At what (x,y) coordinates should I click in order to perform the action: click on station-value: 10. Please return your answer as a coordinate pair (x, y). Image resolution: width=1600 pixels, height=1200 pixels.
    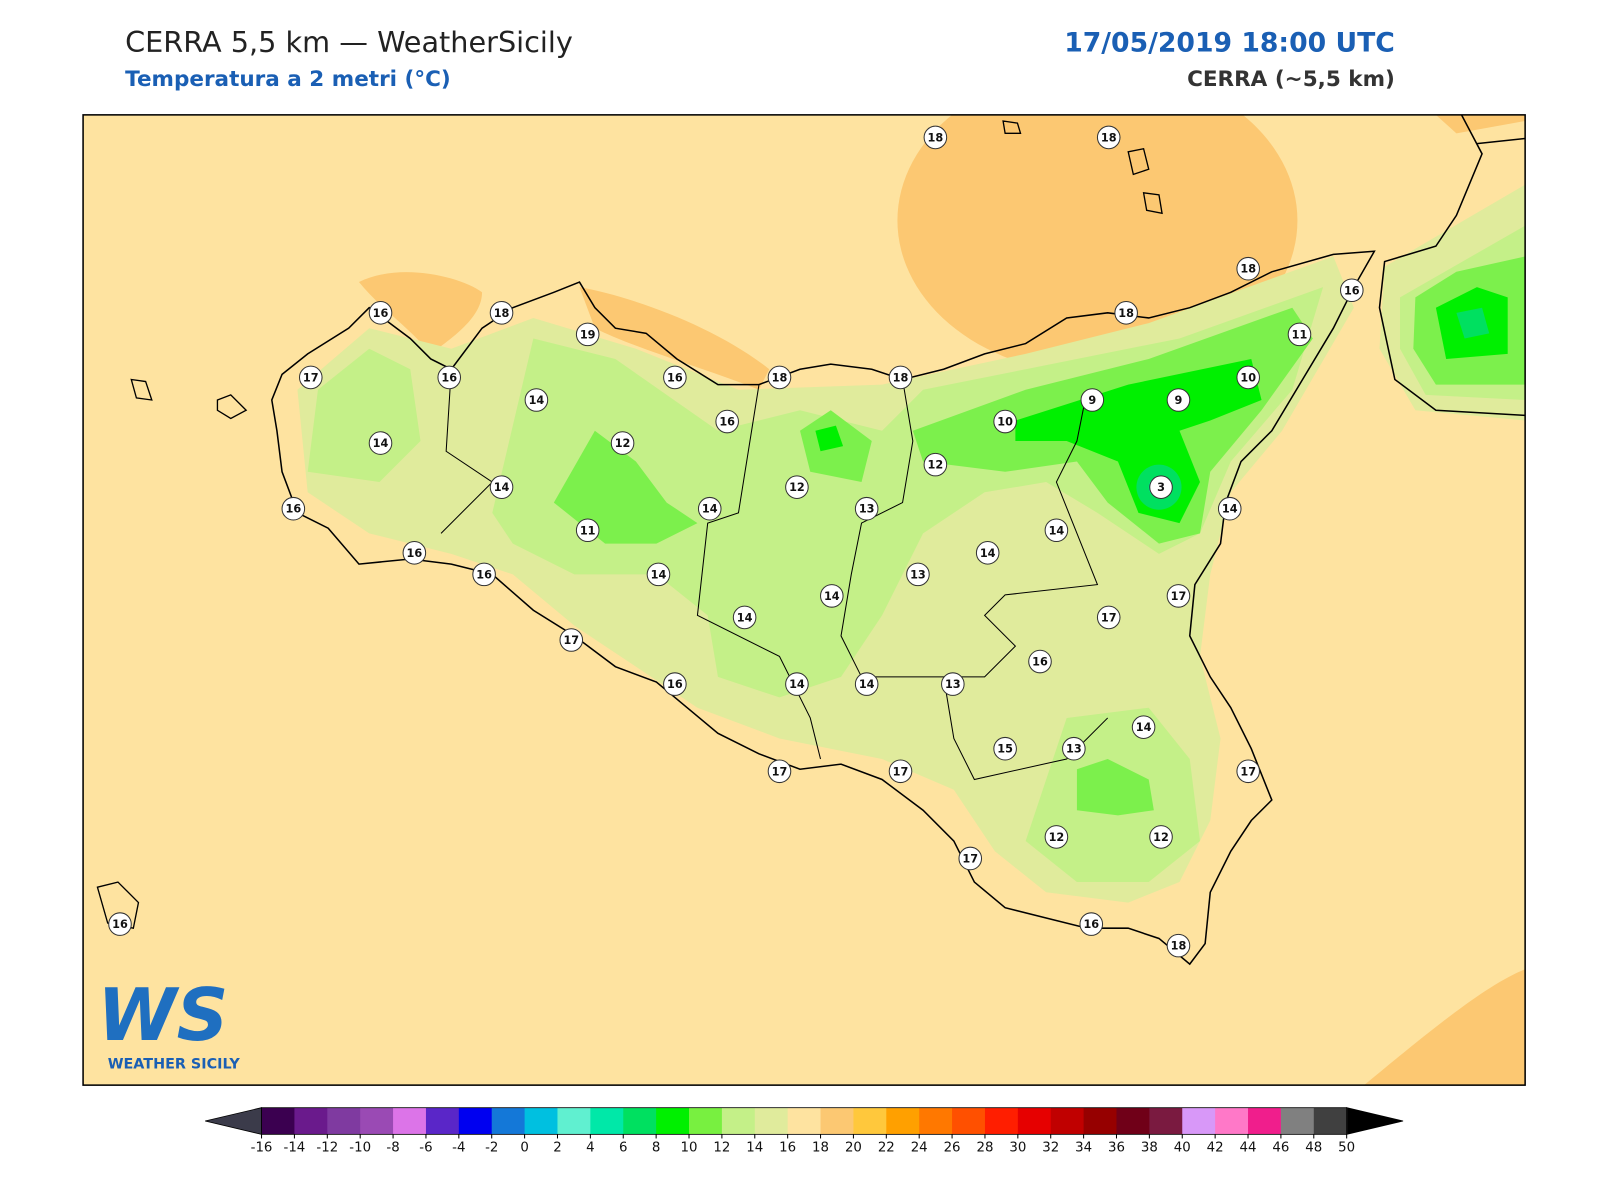
    Looking at the image, I should click on (1005, 422).